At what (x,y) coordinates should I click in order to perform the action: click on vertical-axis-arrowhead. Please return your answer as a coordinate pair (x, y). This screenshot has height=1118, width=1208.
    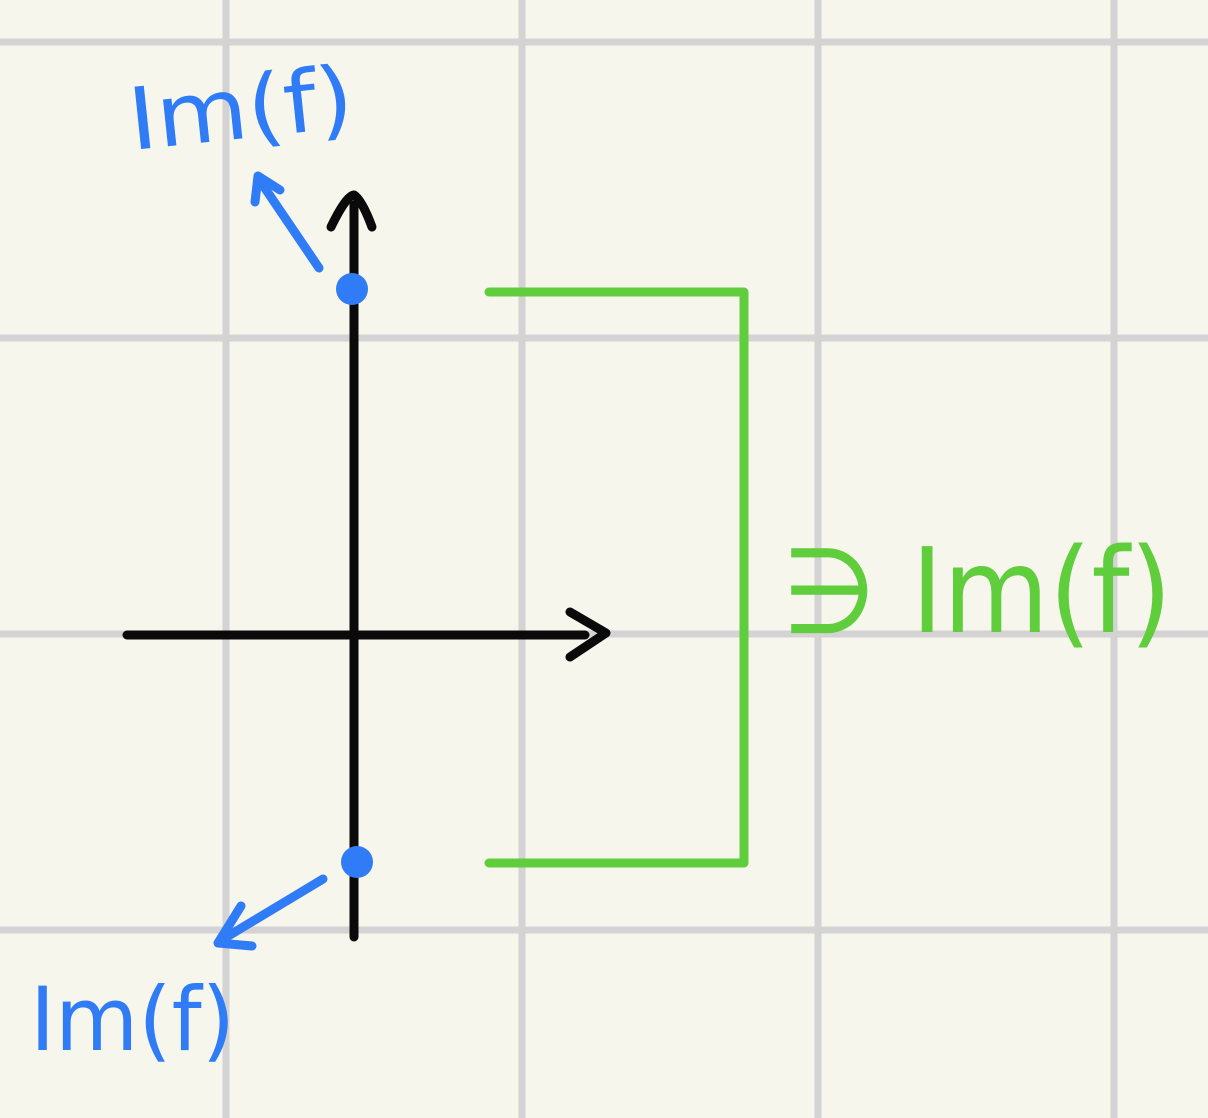
    Looking at the image, I should click on (351, 211).